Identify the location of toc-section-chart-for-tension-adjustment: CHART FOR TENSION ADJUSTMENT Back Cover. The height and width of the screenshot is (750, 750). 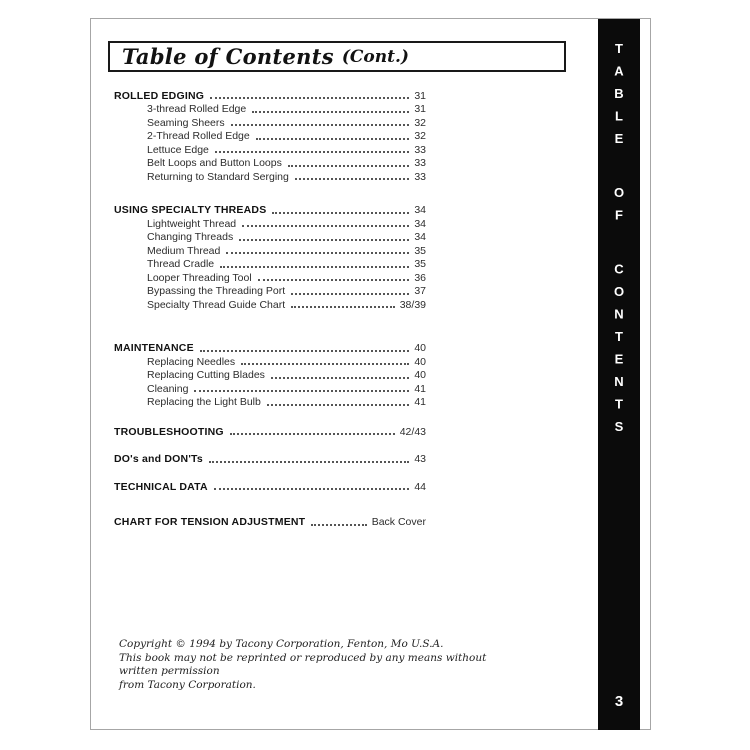
(270, 521).